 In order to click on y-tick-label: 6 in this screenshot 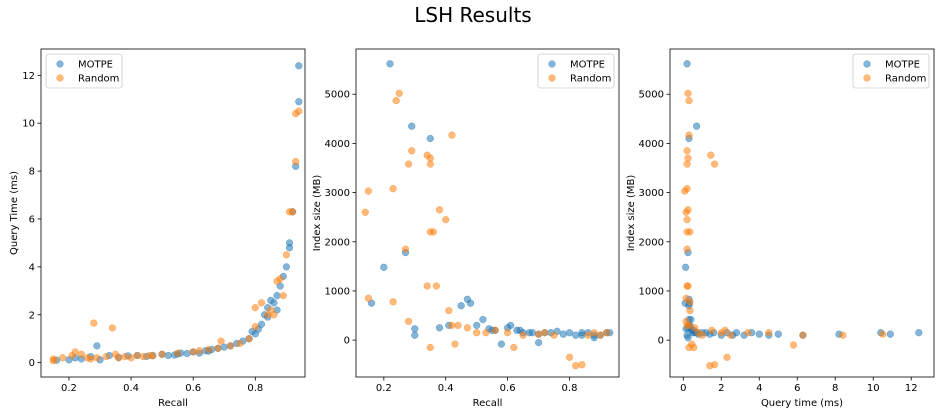, I will do `click(32, 219)`.